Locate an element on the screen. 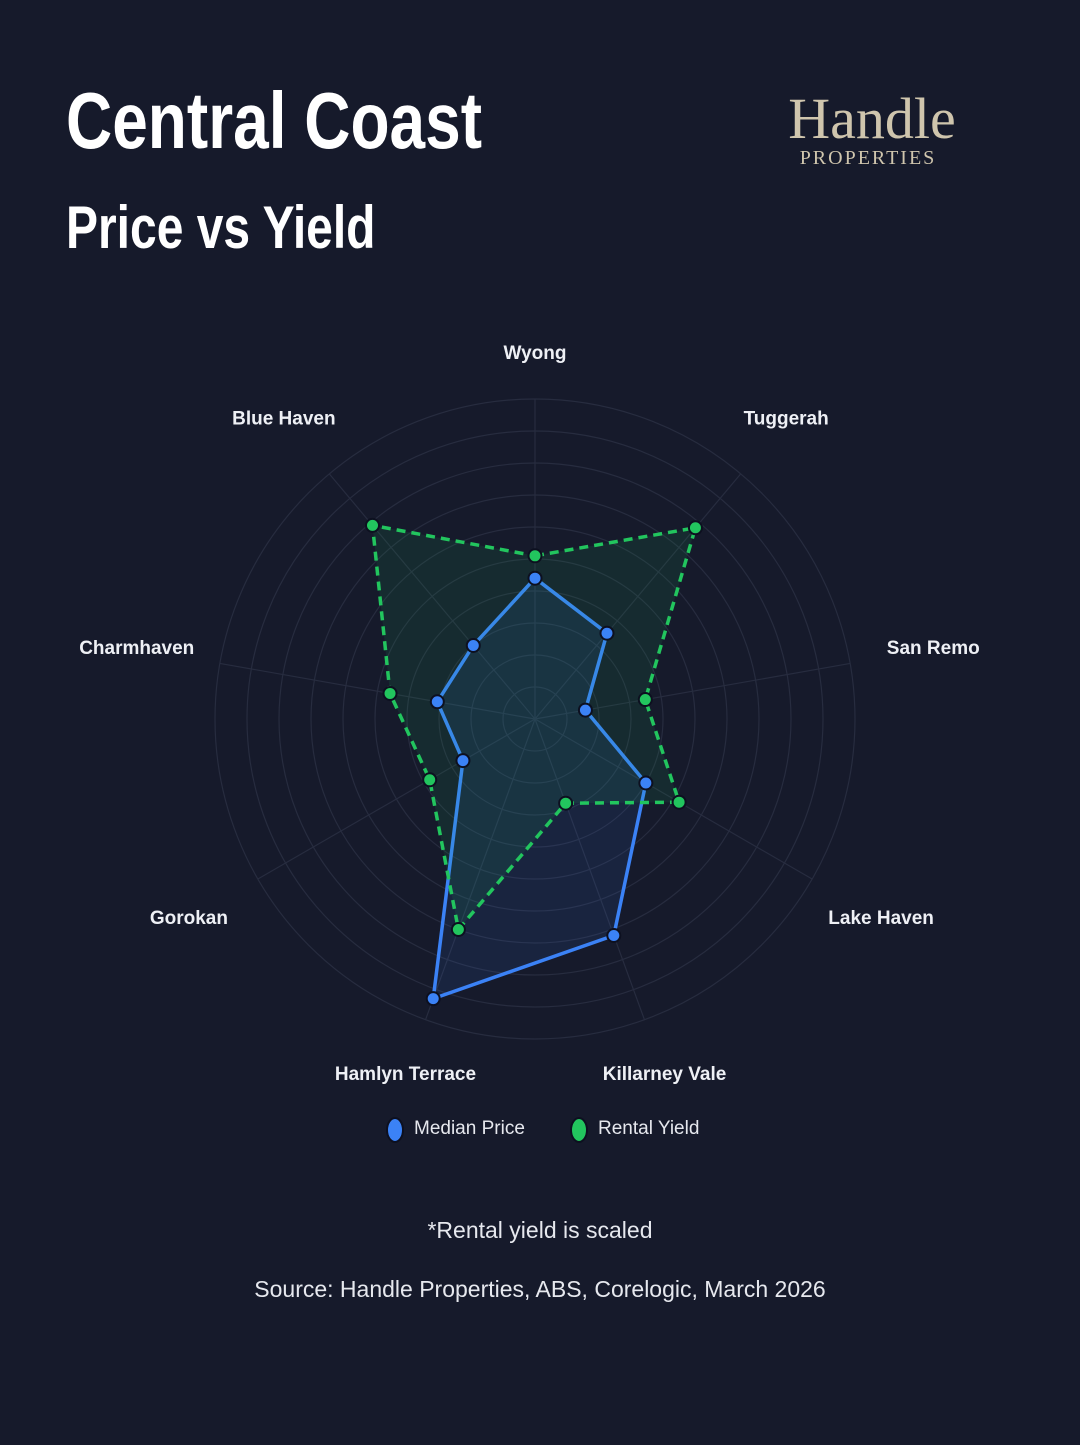 This screenshot has width=1080, height=1445. legend-label: Median Price is located at coordinates (469, 1128).